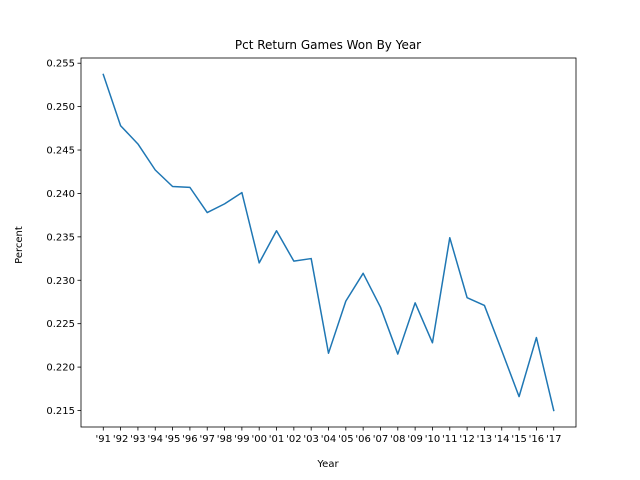  I want to click on x-tick-label: '92, so click(120, 439).